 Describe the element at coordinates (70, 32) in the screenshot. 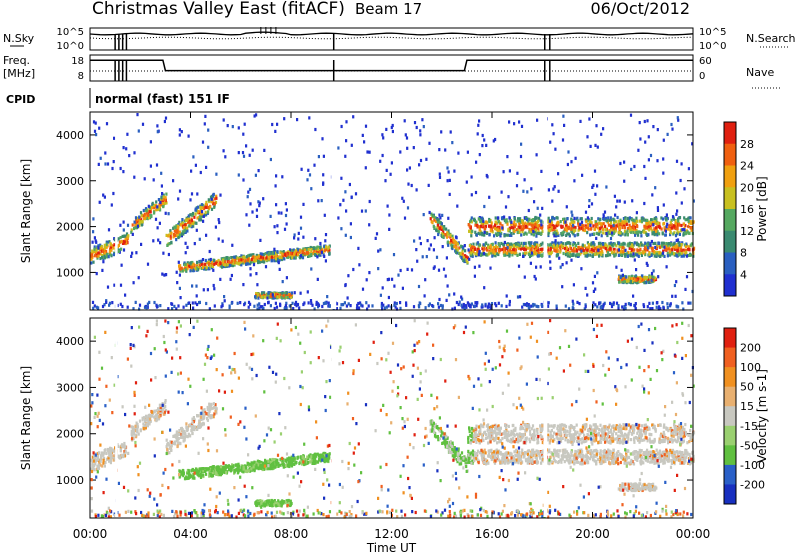

I see `noise-tick-top: 10^5` at that location.